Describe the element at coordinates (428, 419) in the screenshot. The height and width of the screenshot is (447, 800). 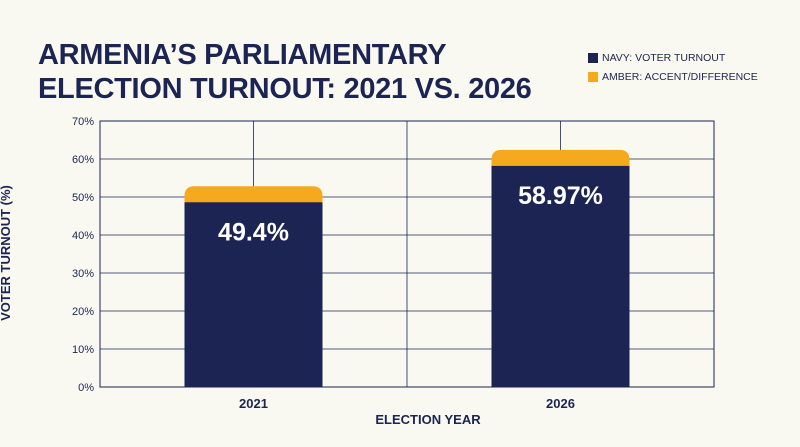
I see `x-axis-label: ELECTION YEAR` at that location.